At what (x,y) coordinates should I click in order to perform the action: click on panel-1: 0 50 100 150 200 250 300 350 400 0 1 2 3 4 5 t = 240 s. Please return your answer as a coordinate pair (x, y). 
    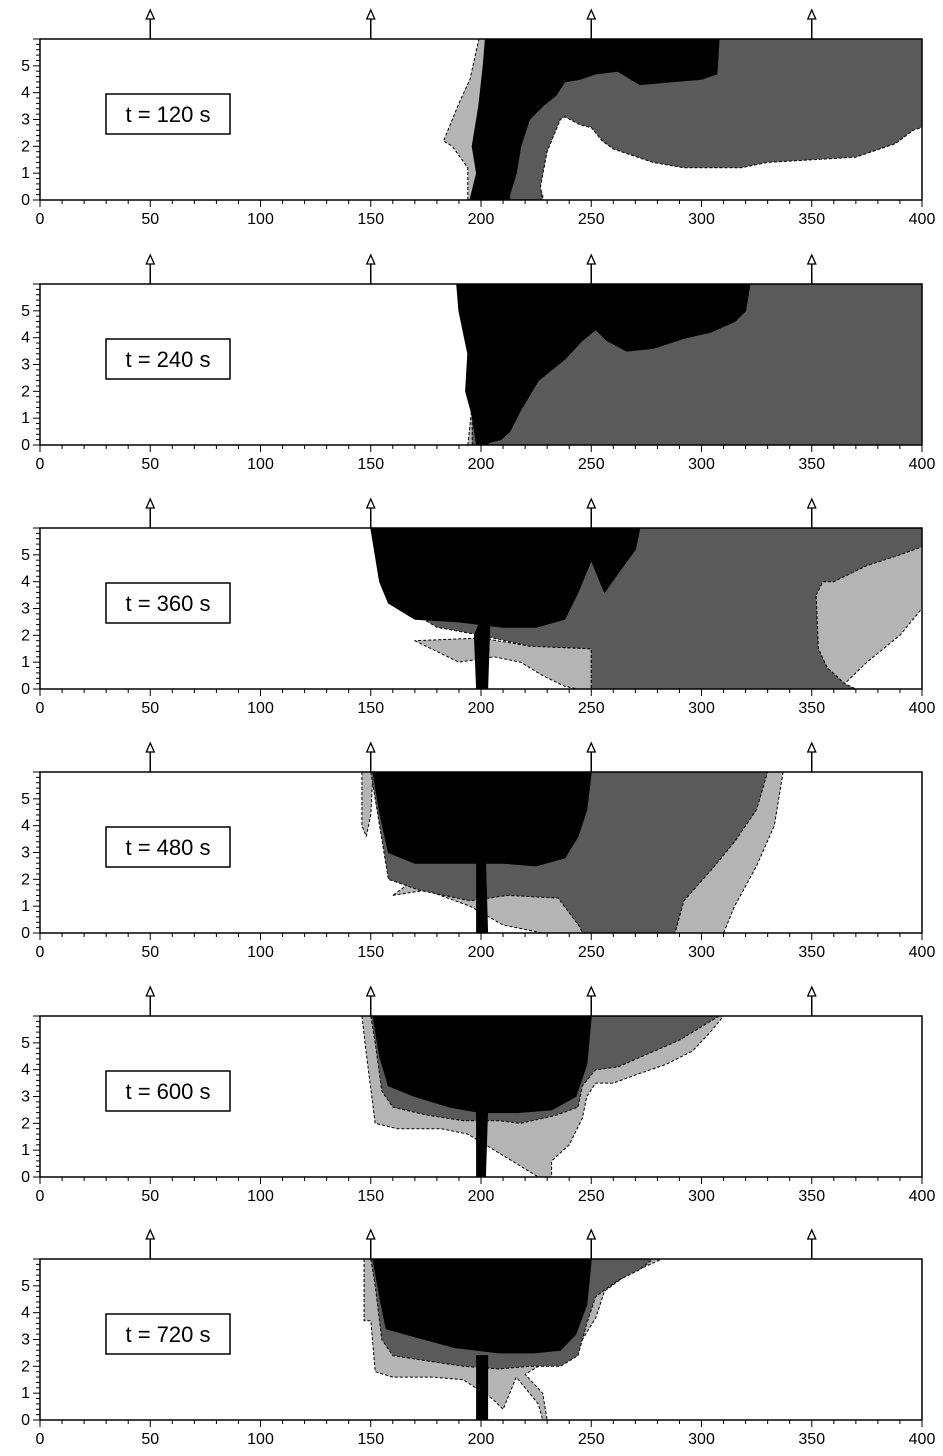
    Looking at the image, I should click on (478, 363).